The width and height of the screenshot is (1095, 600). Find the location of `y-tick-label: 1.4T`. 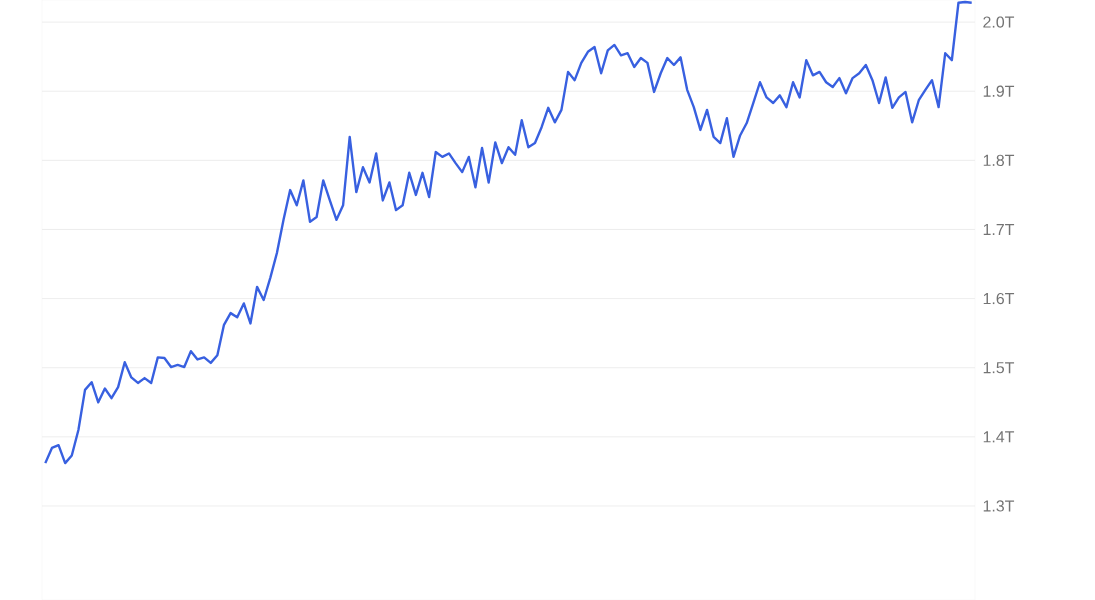

y-tick-label: 1.4T is located at coordinates (999, 437).